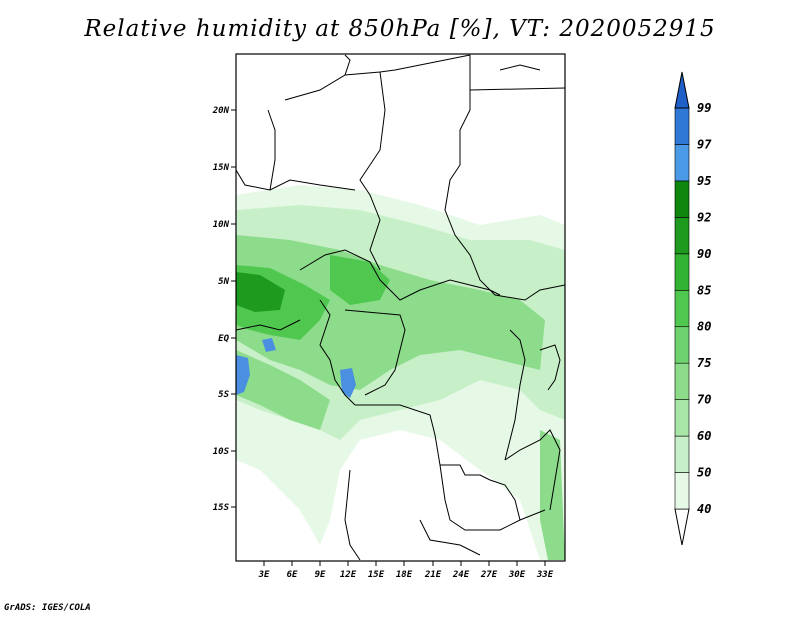 This screenshot has height=618, width=800. Describe the element at coordinates (704, 254) in the screenshot. I see `colorbar-label: 90` at that location.